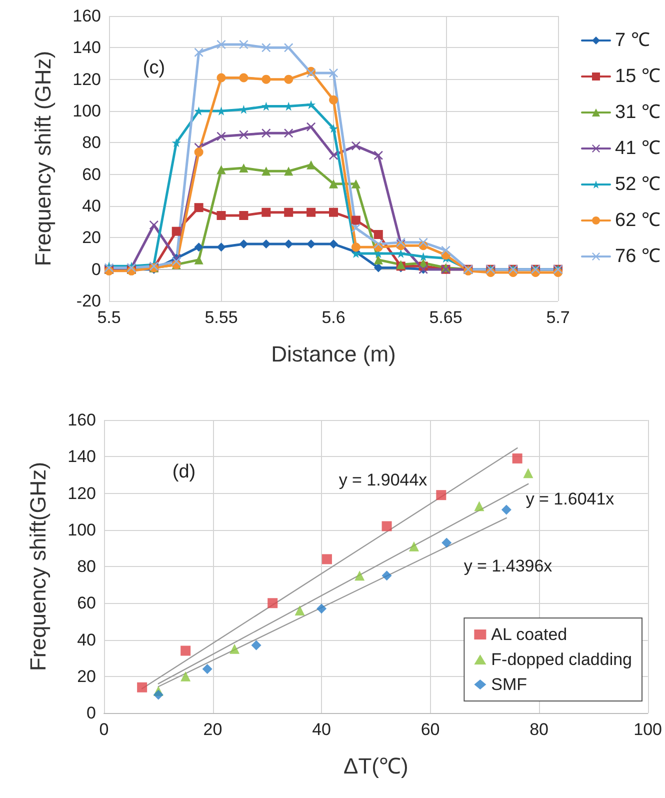 The width and height of the screenshot is (665, 798). I want to click on legend-label: 76 ℃, so click(637, 256).